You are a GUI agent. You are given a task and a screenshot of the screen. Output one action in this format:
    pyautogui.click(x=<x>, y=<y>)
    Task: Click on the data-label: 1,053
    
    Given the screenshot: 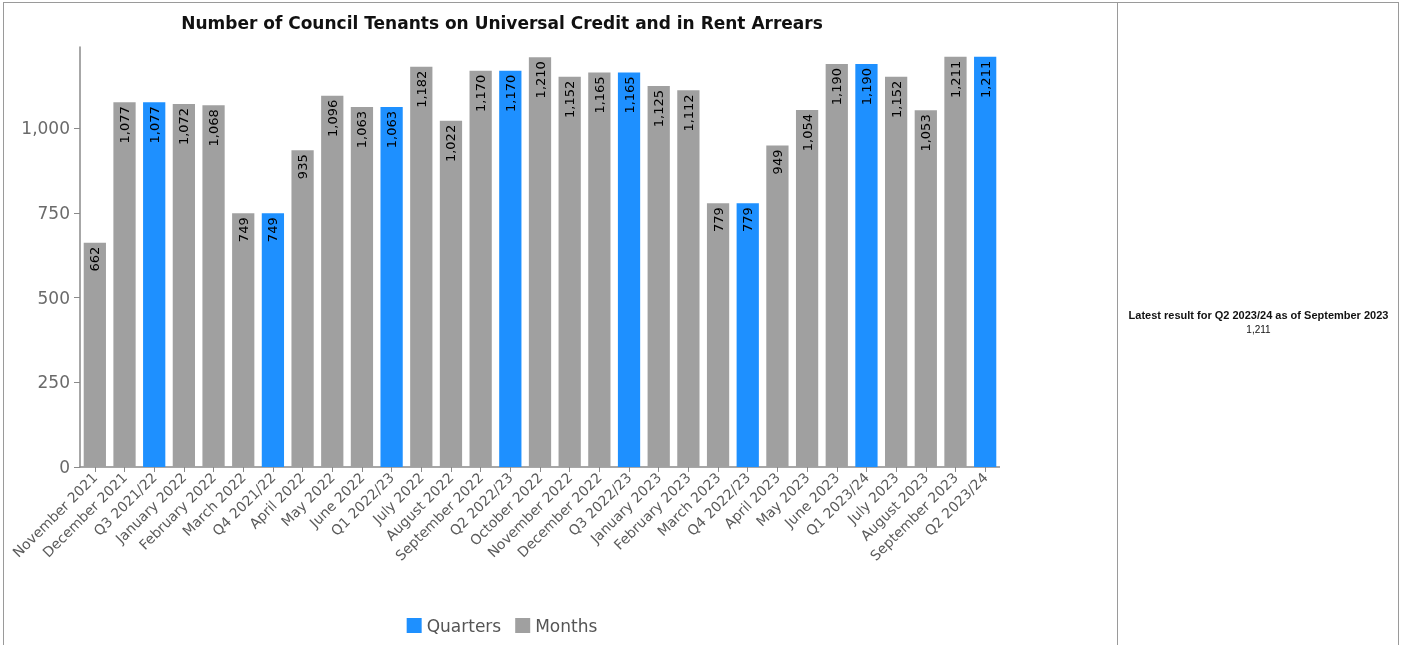 What is the action you would take?
    pyautogui.click(x=926, y=133)
    